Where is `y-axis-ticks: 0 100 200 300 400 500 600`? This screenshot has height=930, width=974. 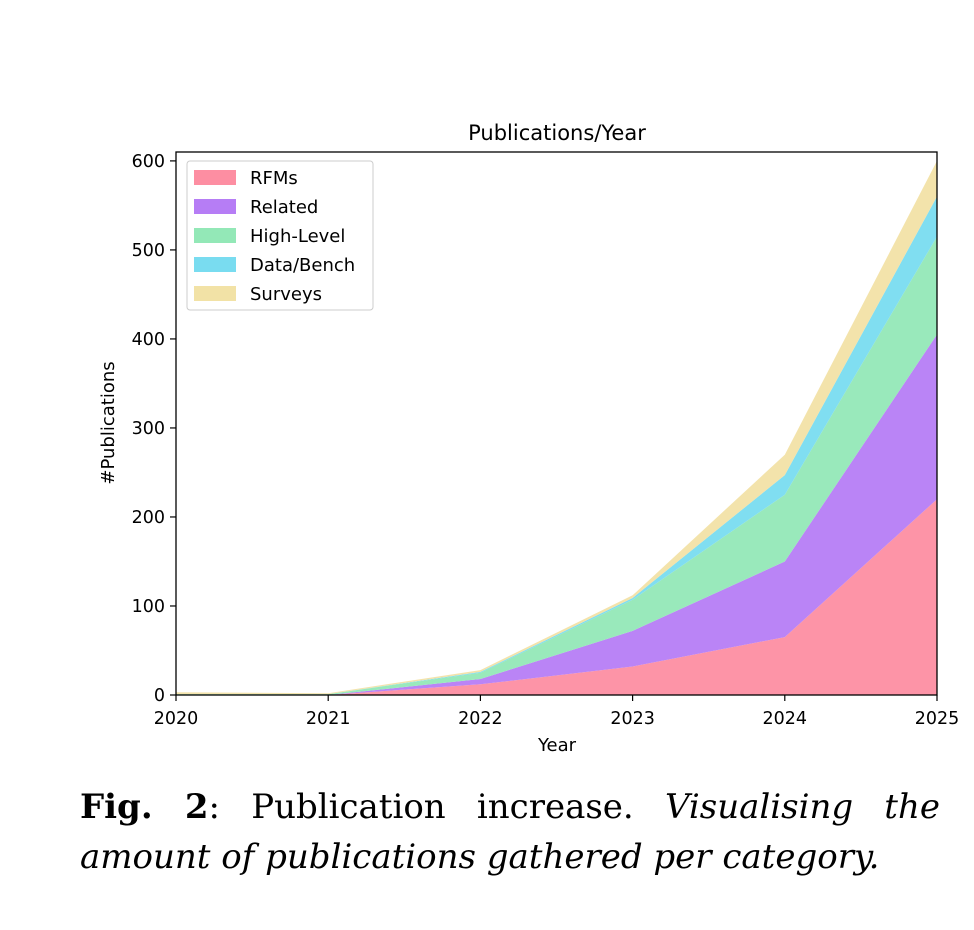
y-axis-ticks: 0 100 200 300 400 500 600 is located at coordinates (154, 429).